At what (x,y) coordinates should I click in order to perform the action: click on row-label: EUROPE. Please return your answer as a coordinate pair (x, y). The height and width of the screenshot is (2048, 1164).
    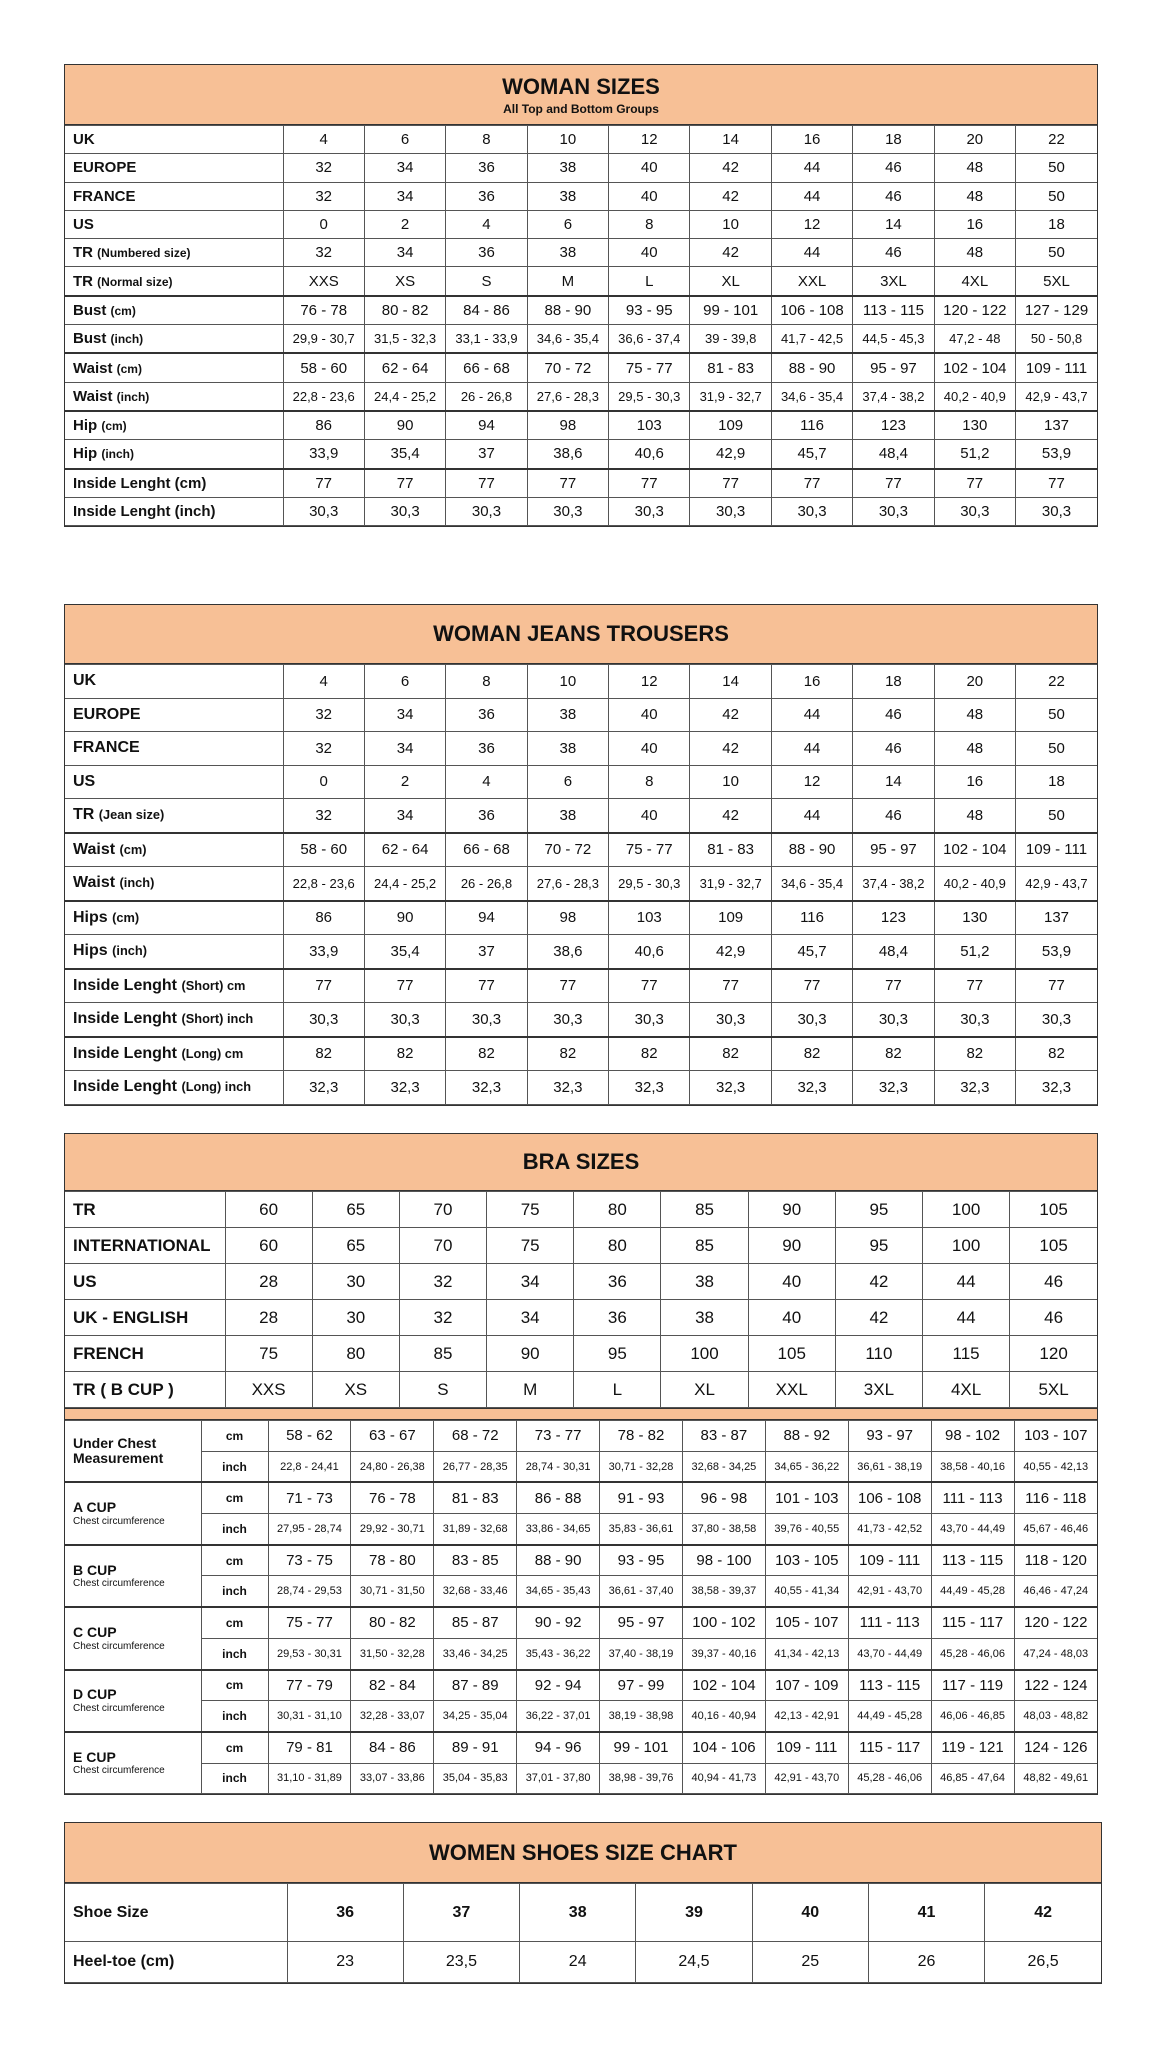
    Looking at the image, I should click on (174, 714).